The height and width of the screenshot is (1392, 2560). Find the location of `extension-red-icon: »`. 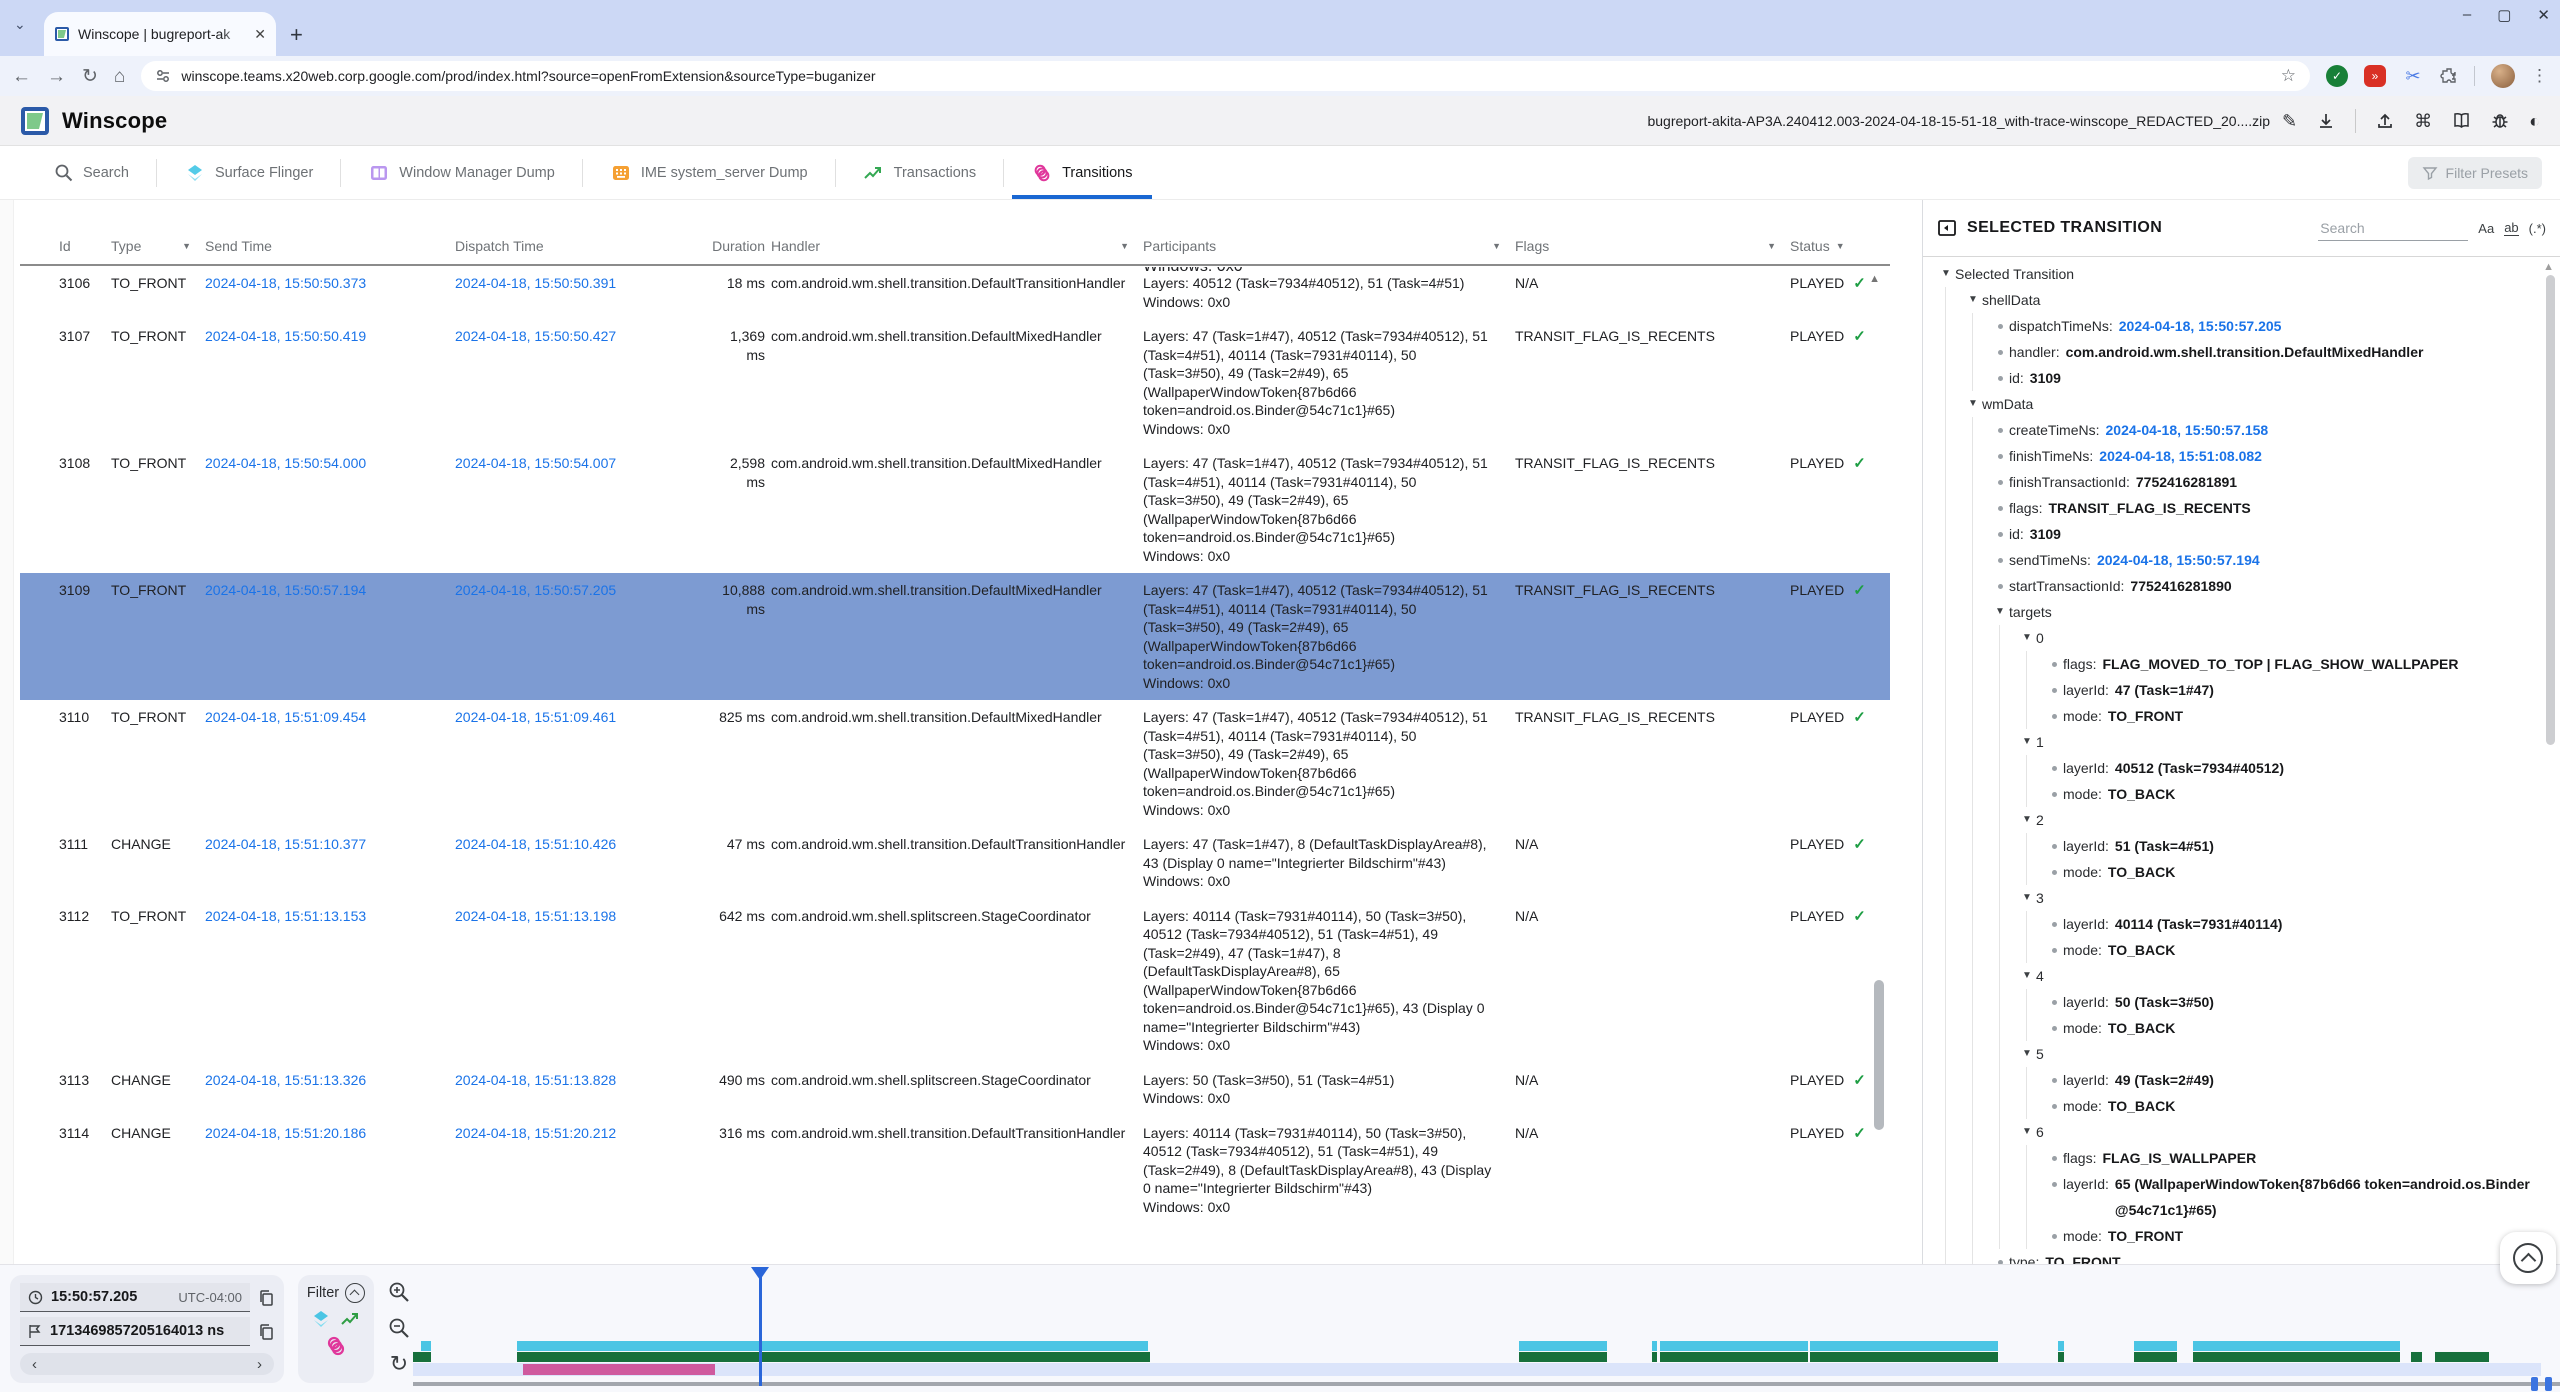

extension-red-icon: » is located at coordinates (2375, 76).